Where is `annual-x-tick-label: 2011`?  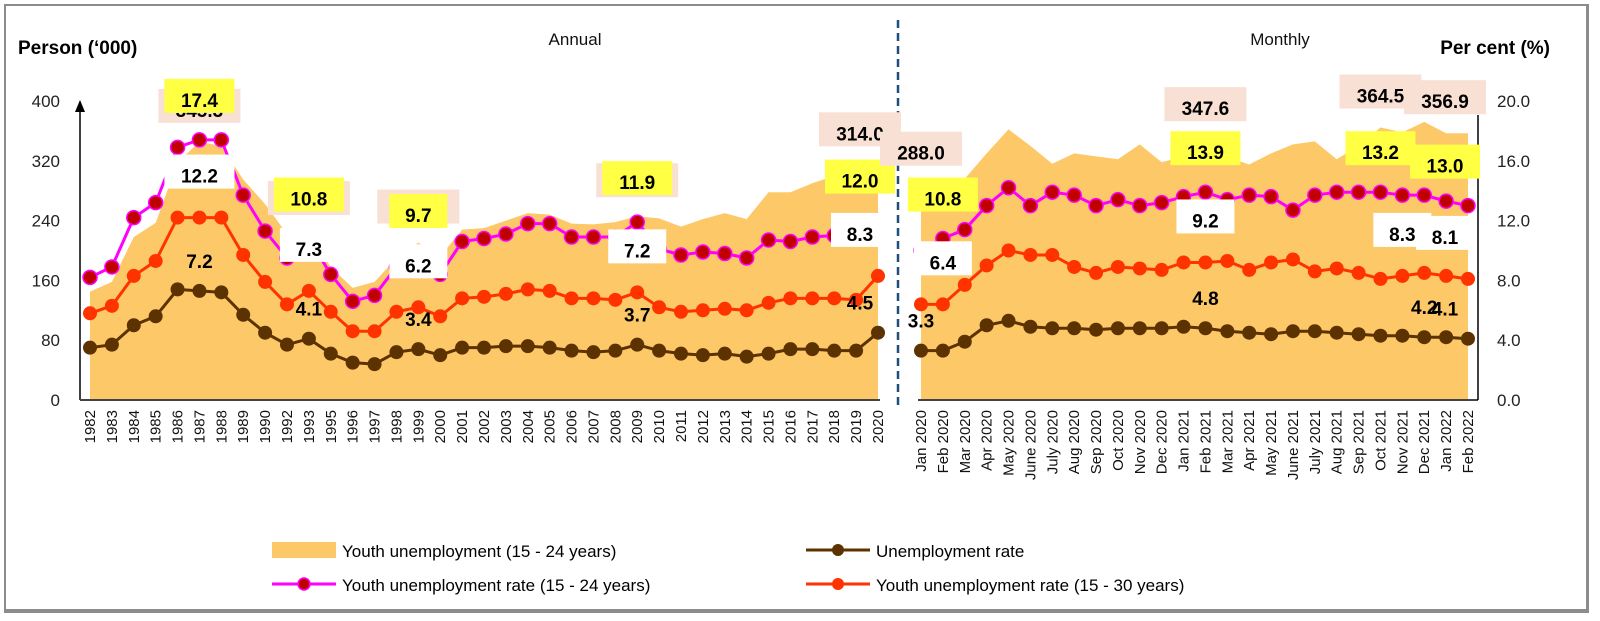
annual-x-tick-label: 2011 is located at coordinates (681, 426).